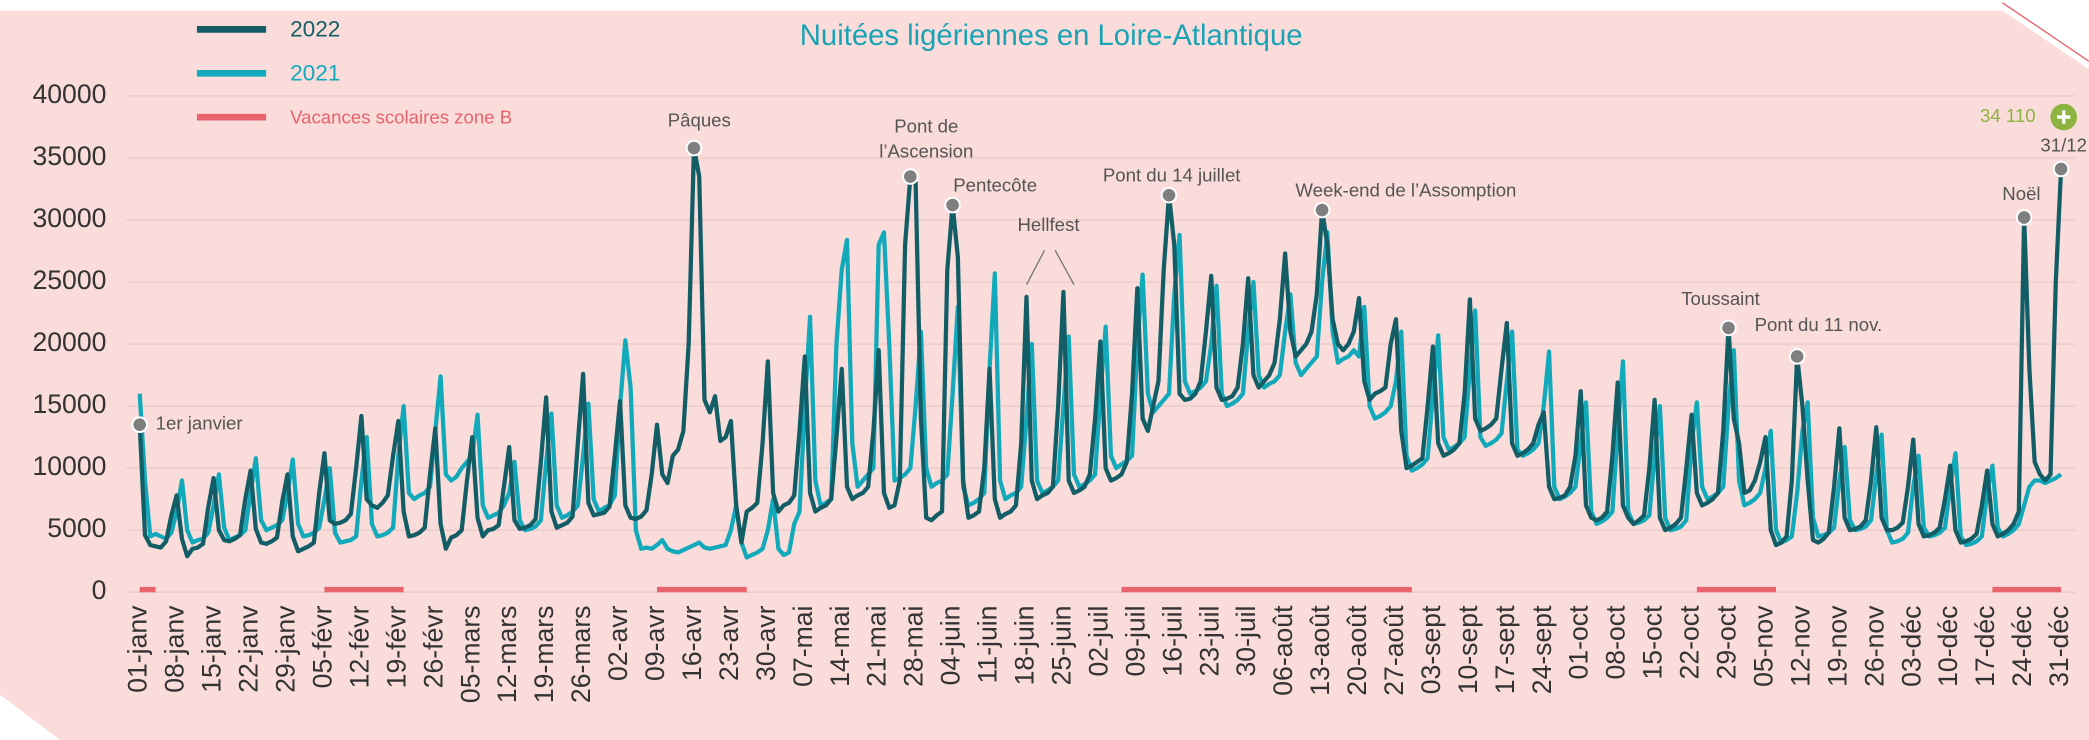 The width and height of the screenshot is (2089, 740). I want to click on y-tick-label: 30000, so click(69, 218).